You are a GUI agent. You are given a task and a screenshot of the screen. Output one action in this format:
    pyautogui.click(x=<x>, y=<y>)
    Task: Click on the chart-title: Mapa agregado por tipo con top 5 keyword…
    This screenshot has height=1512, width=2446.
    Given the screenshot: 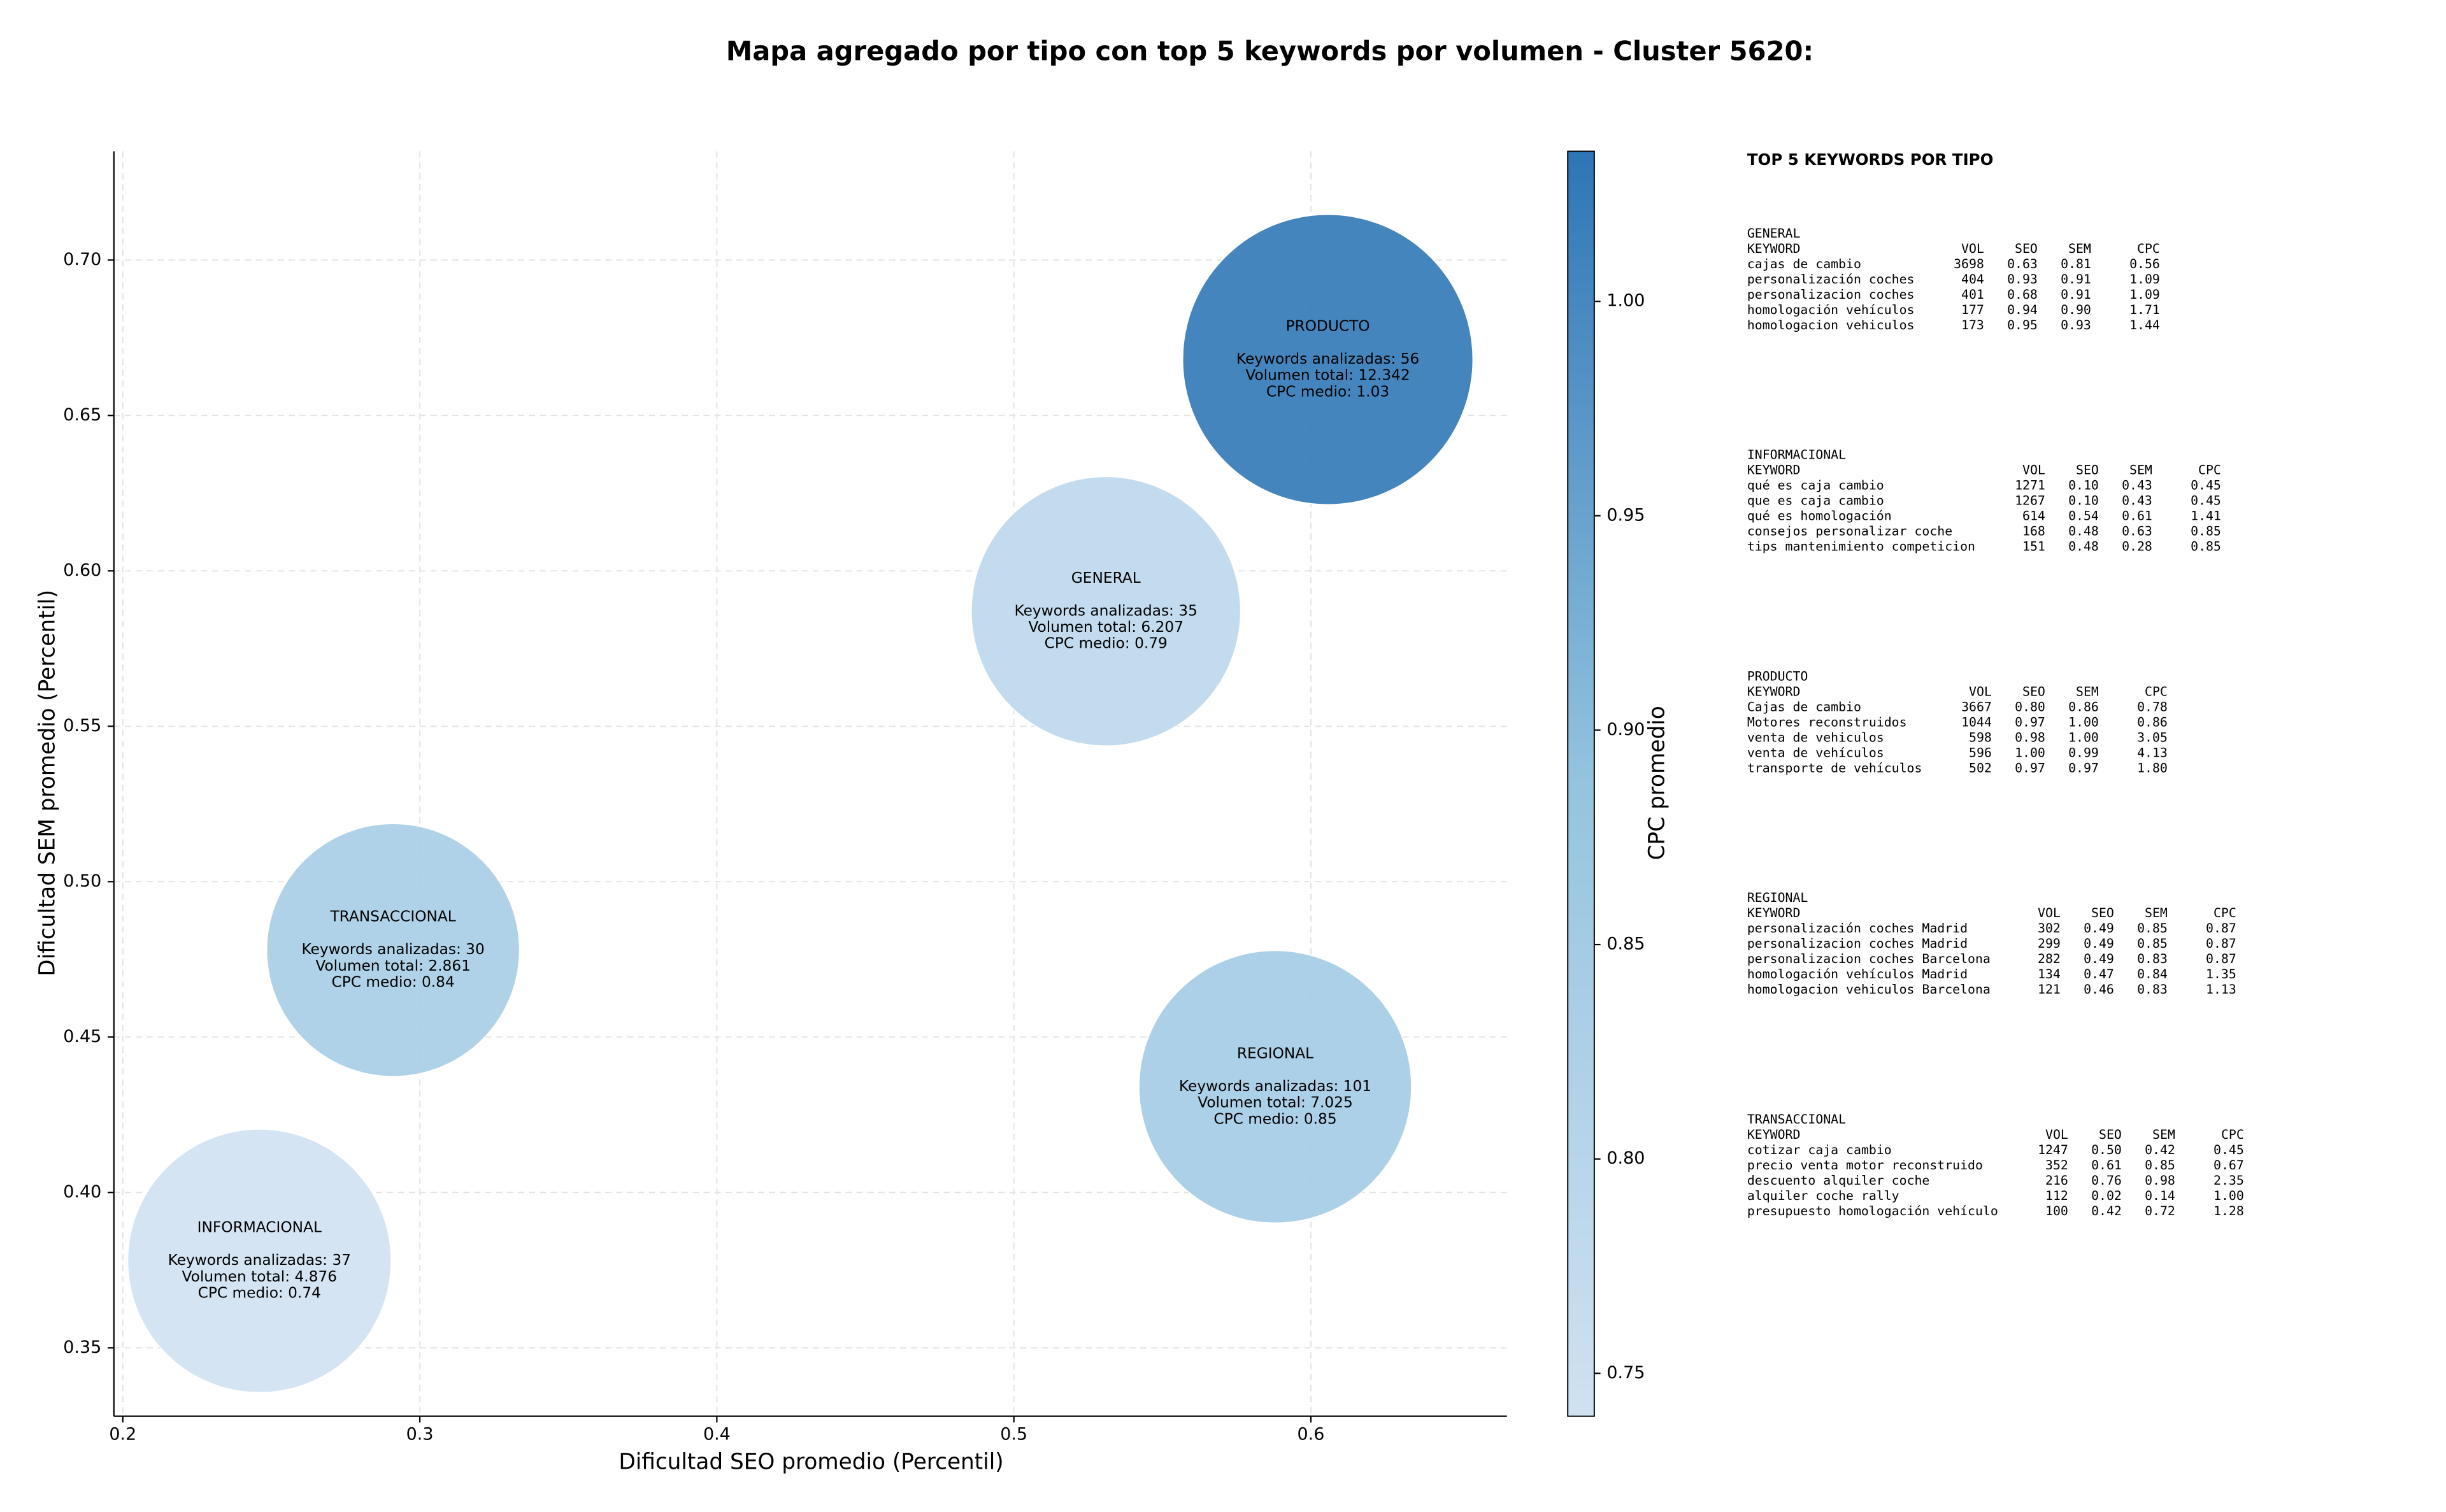 What is the action you would take?
    pyautogui.click(x=1269, y=50)
    